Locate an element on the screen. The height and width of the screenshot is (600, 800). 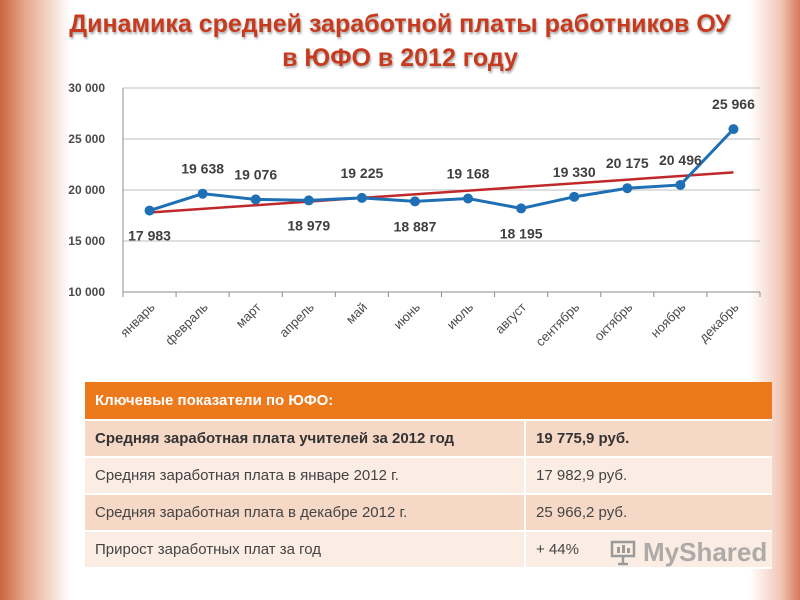
x-tick-label: январь is located at coordinates (137, 319).